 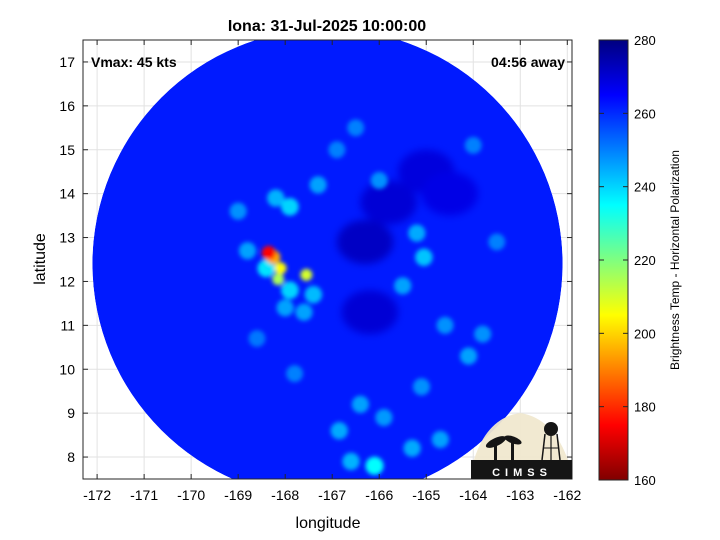 I want to click on x-tick-label: -165, so click(x=426, y=495).